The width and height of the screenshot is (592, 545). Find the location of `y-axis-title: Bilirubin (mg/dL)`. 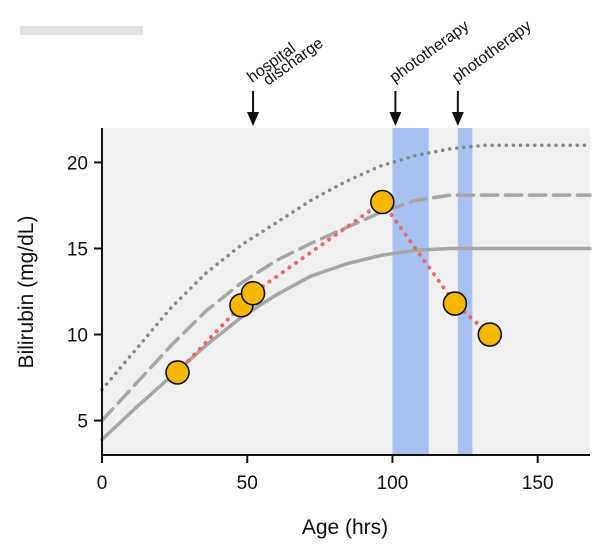

y-axis-title: Bilirubin (mg/dL) is located at coordinates (26, 292).